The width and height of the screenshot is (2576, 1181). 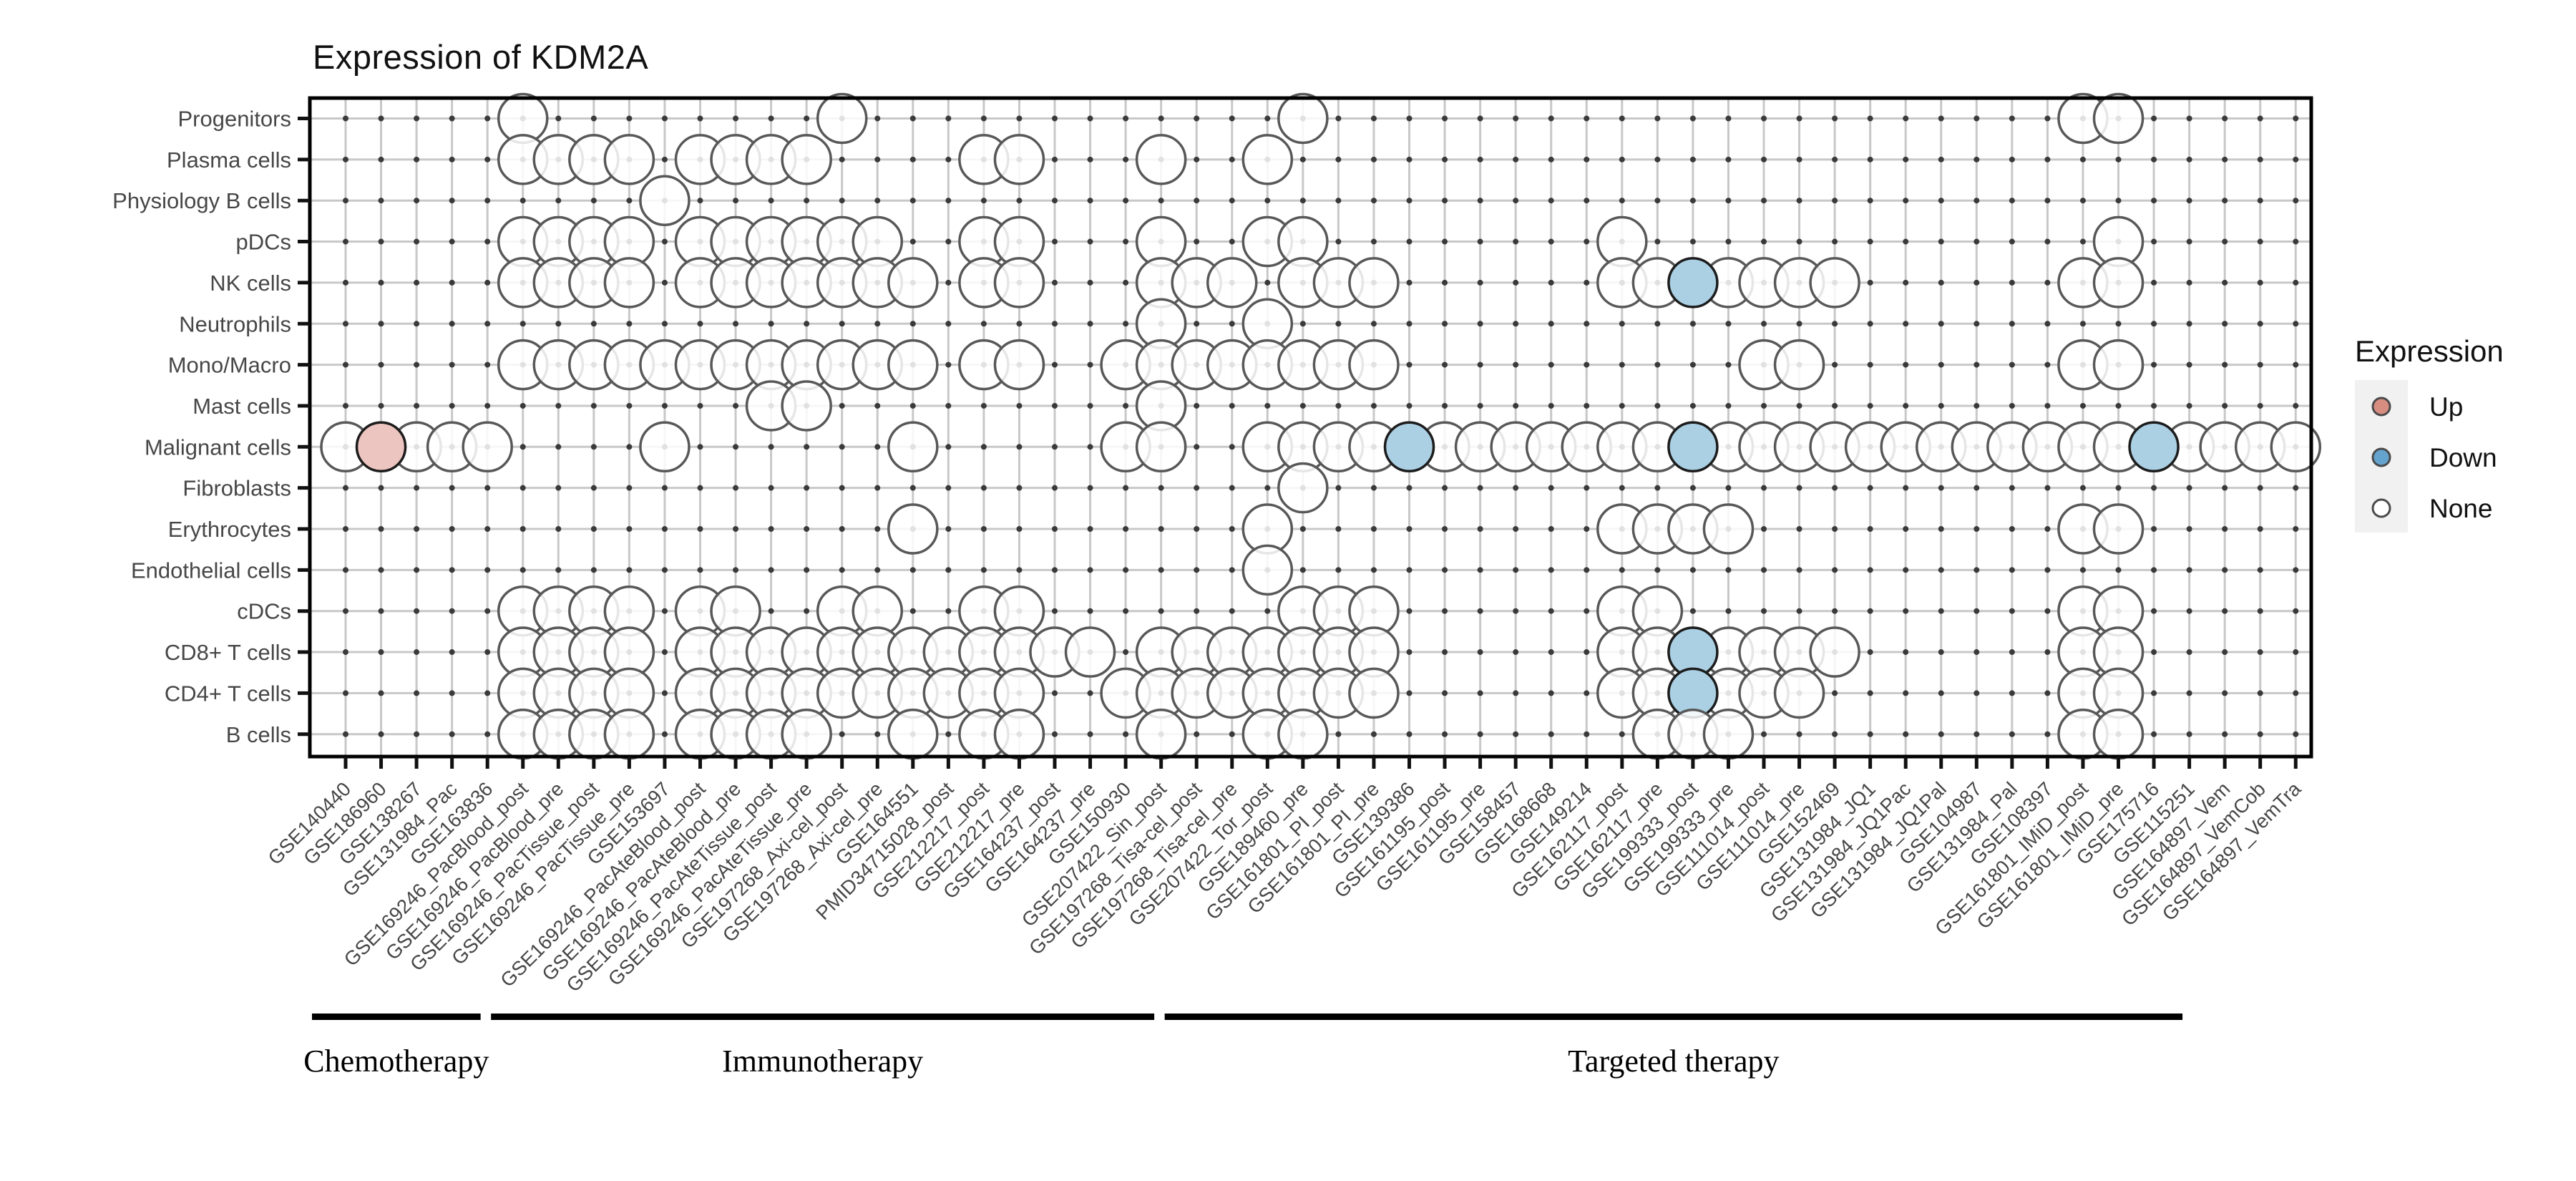 What do you see at coordinates (2381, 407) in the screenshot?
I see `legend-dot-up` at bounding box center [2381, 407].